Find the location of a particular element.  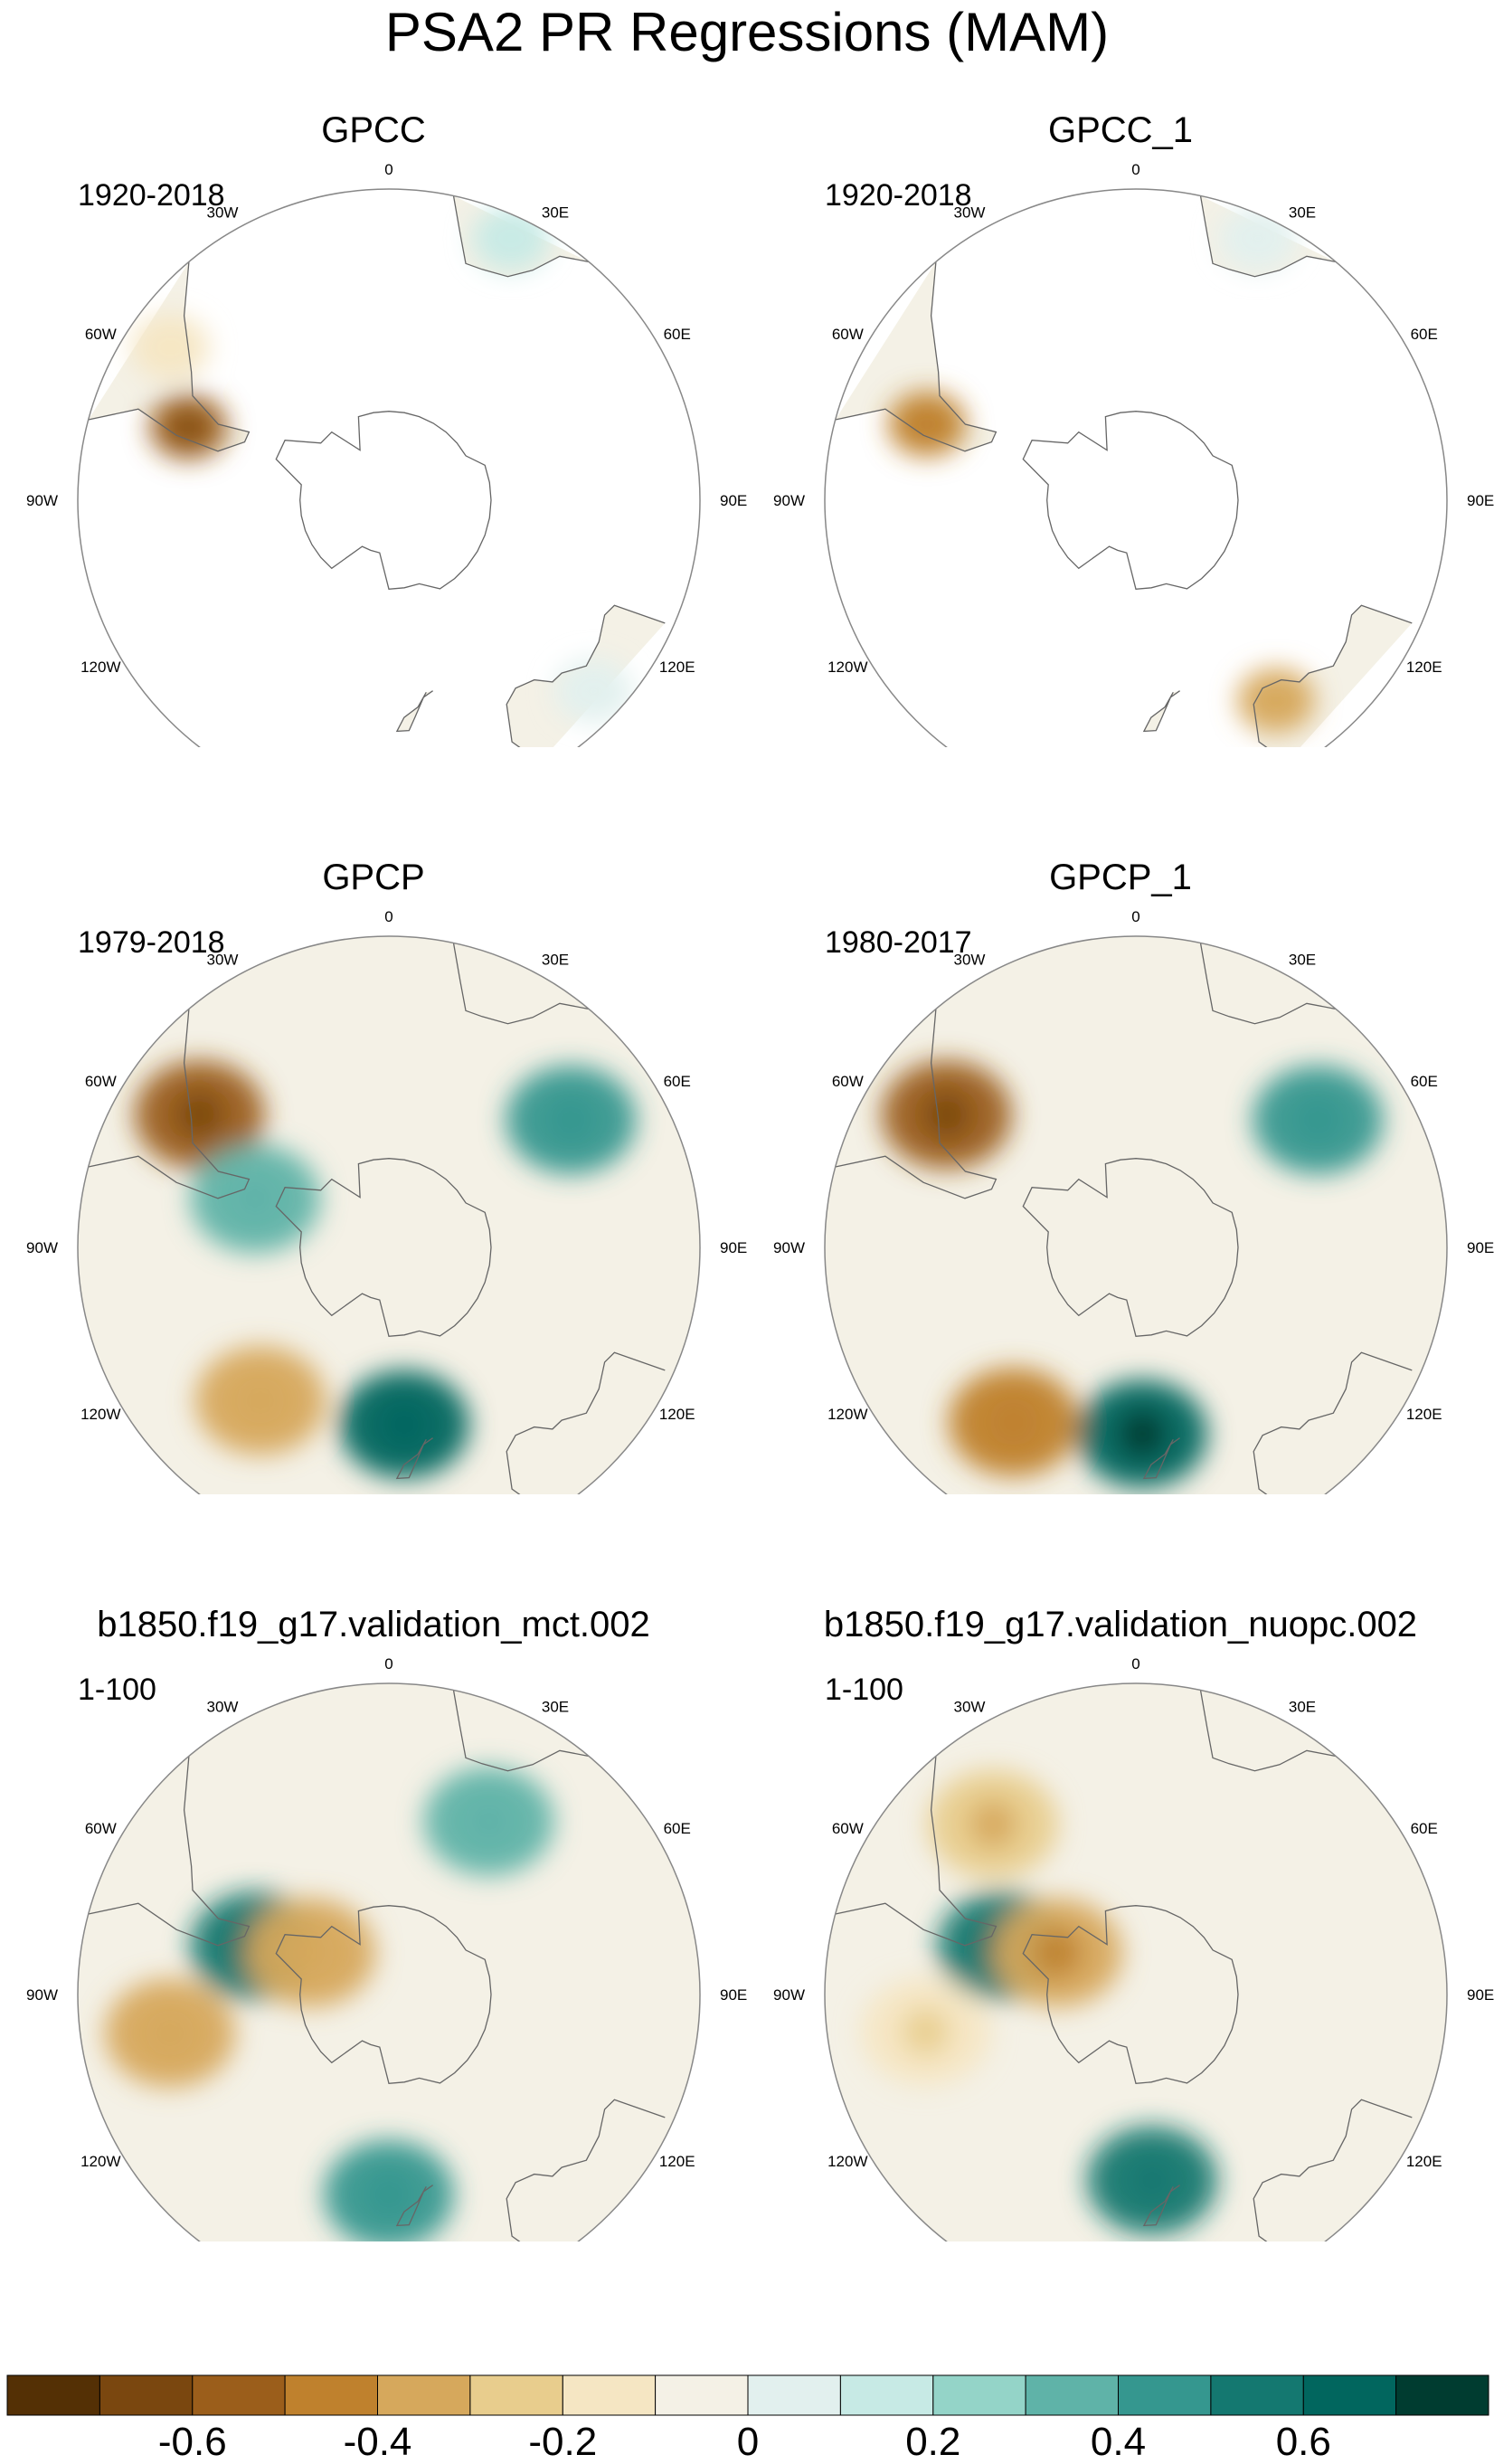

colorbar-tick-label: 0.2 is located at coordinates (932, 2442).